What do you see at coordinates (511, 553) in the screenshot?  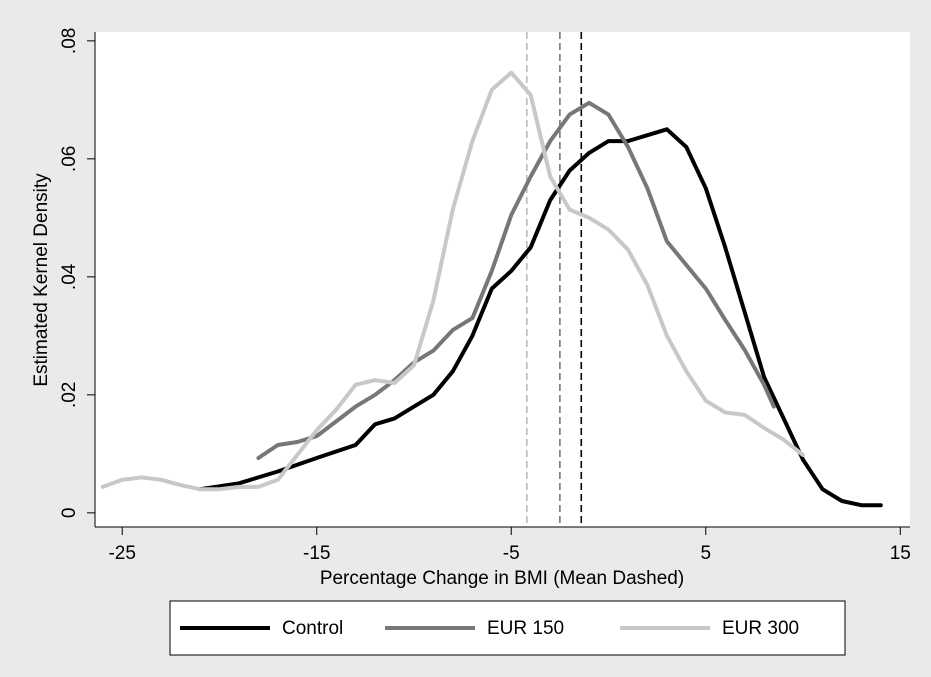 I see `x-tick-label: -5` at bounding box center [511, 553].